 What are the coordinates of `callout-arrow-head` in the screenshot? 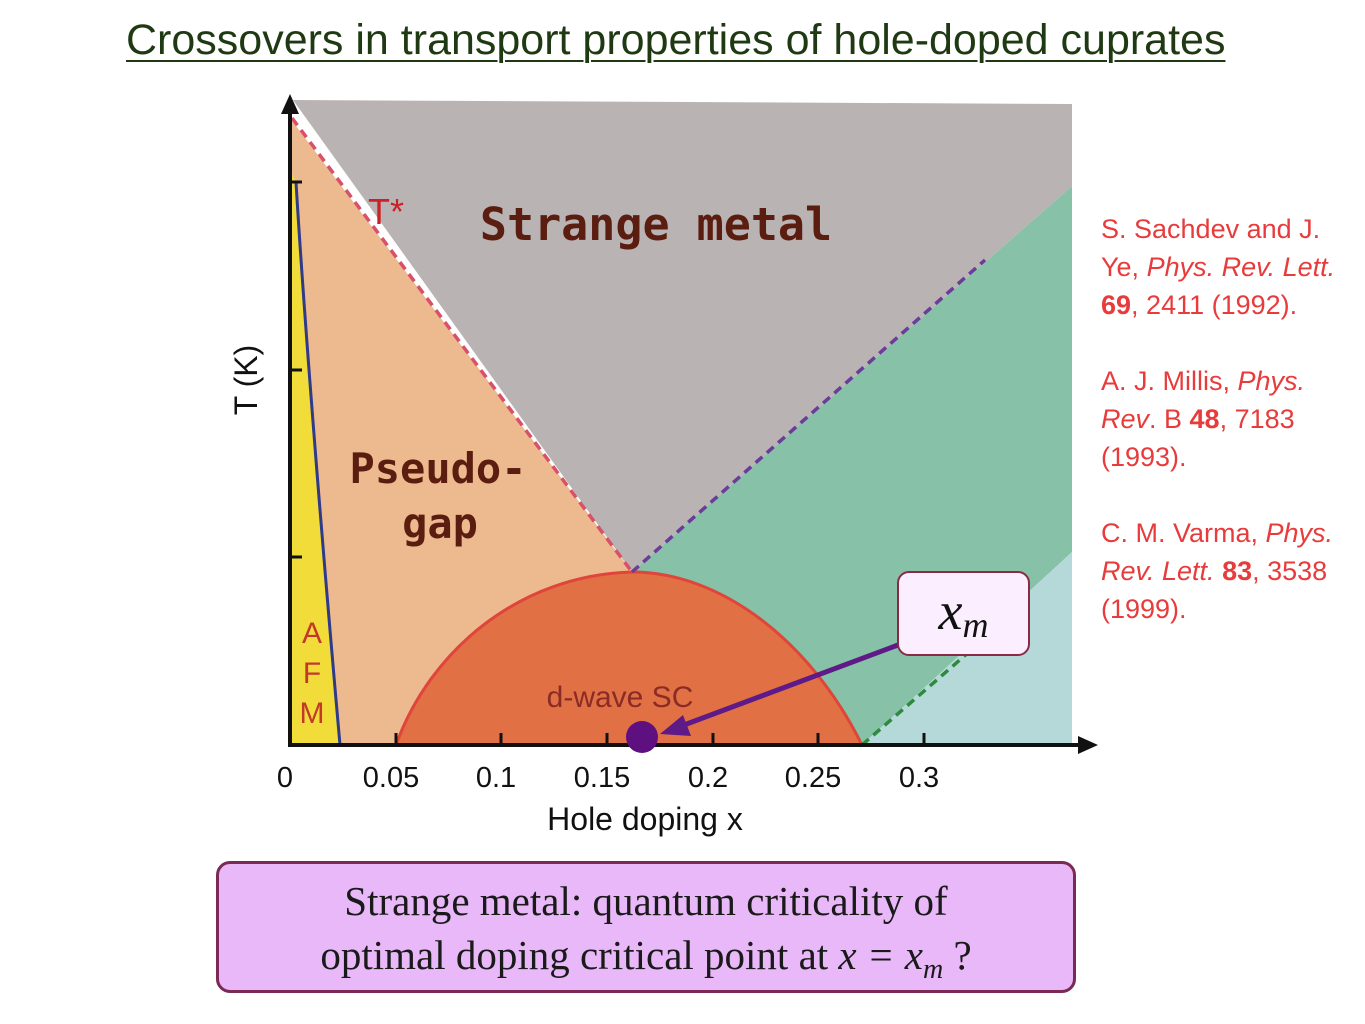 It's located at (675, 725).